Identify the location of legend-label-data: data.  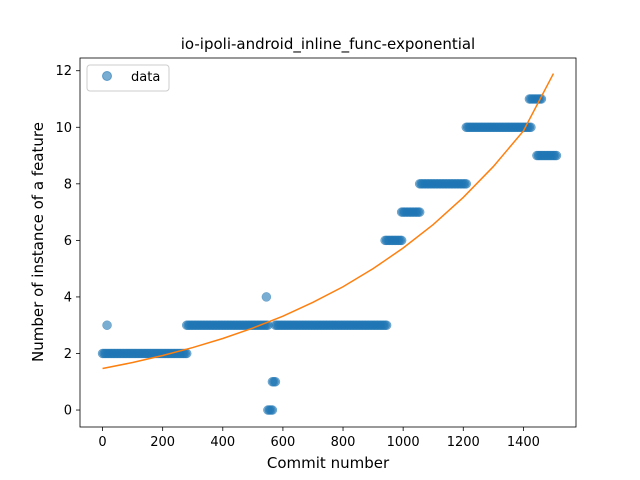
(145, 77).